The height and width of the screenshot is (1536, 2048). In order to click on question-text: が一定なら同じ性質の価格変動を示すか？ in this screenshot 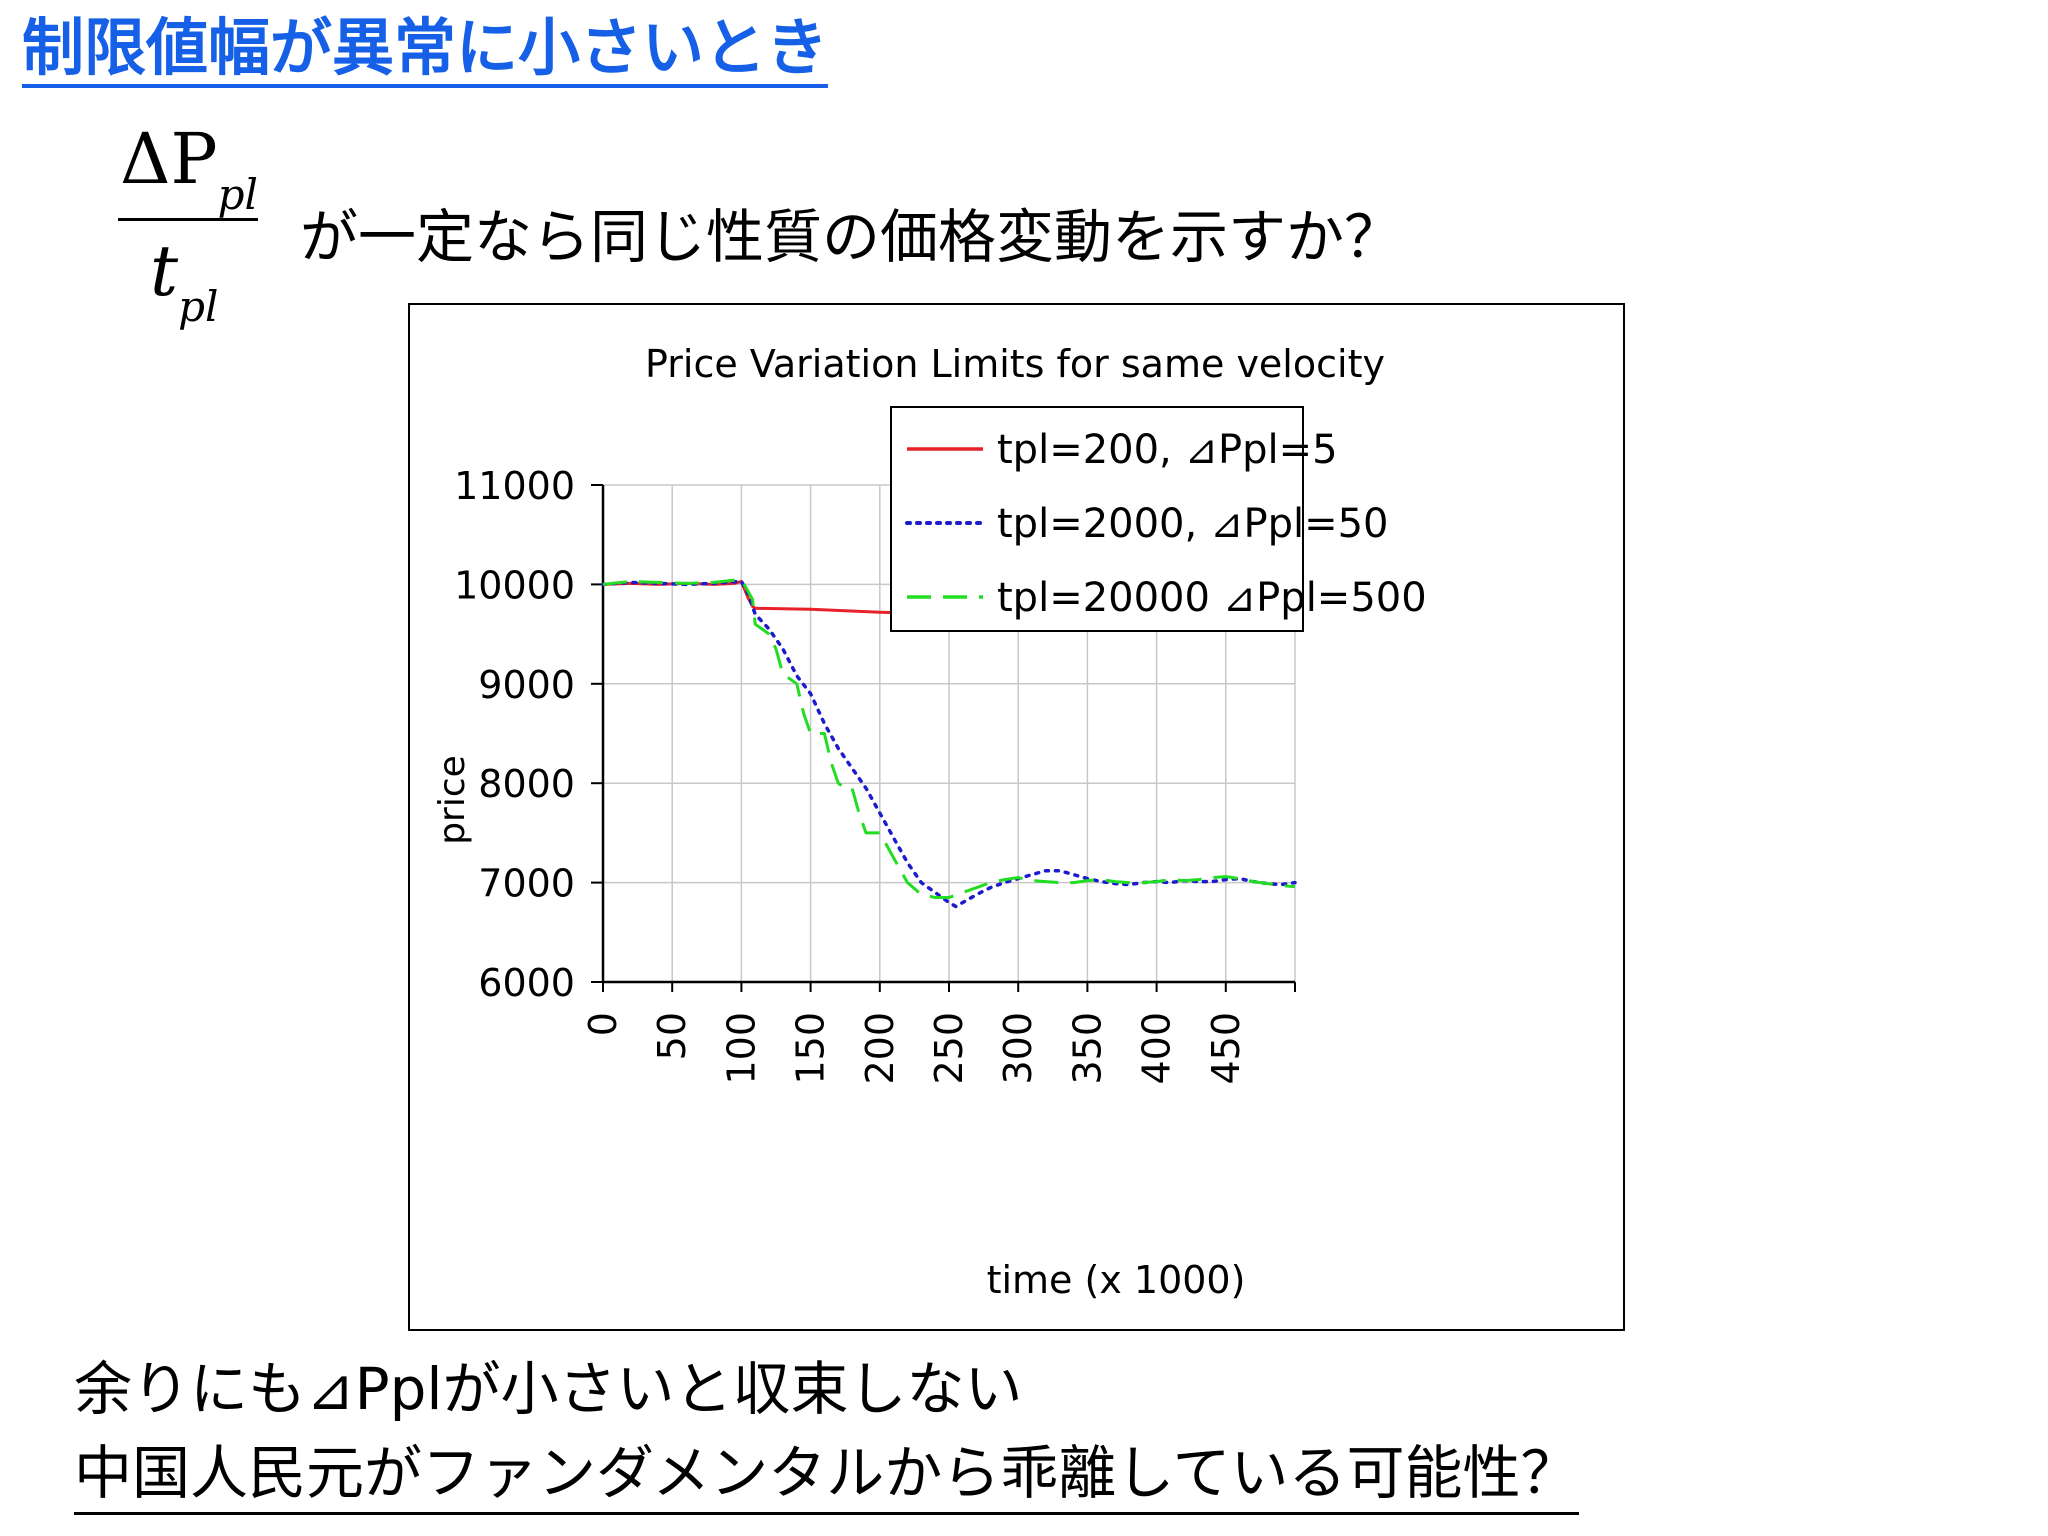, I will do `click(851, 237)`.